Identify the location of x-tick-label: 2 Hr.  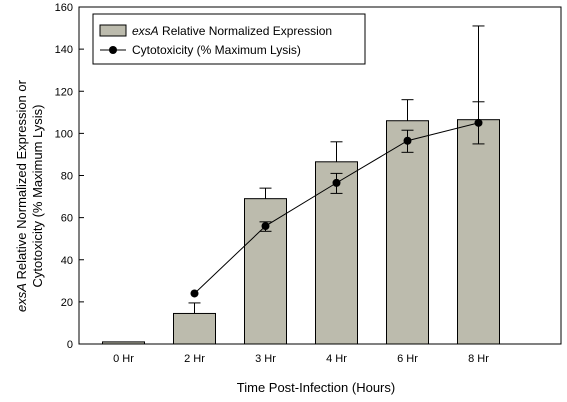
(194, 359).